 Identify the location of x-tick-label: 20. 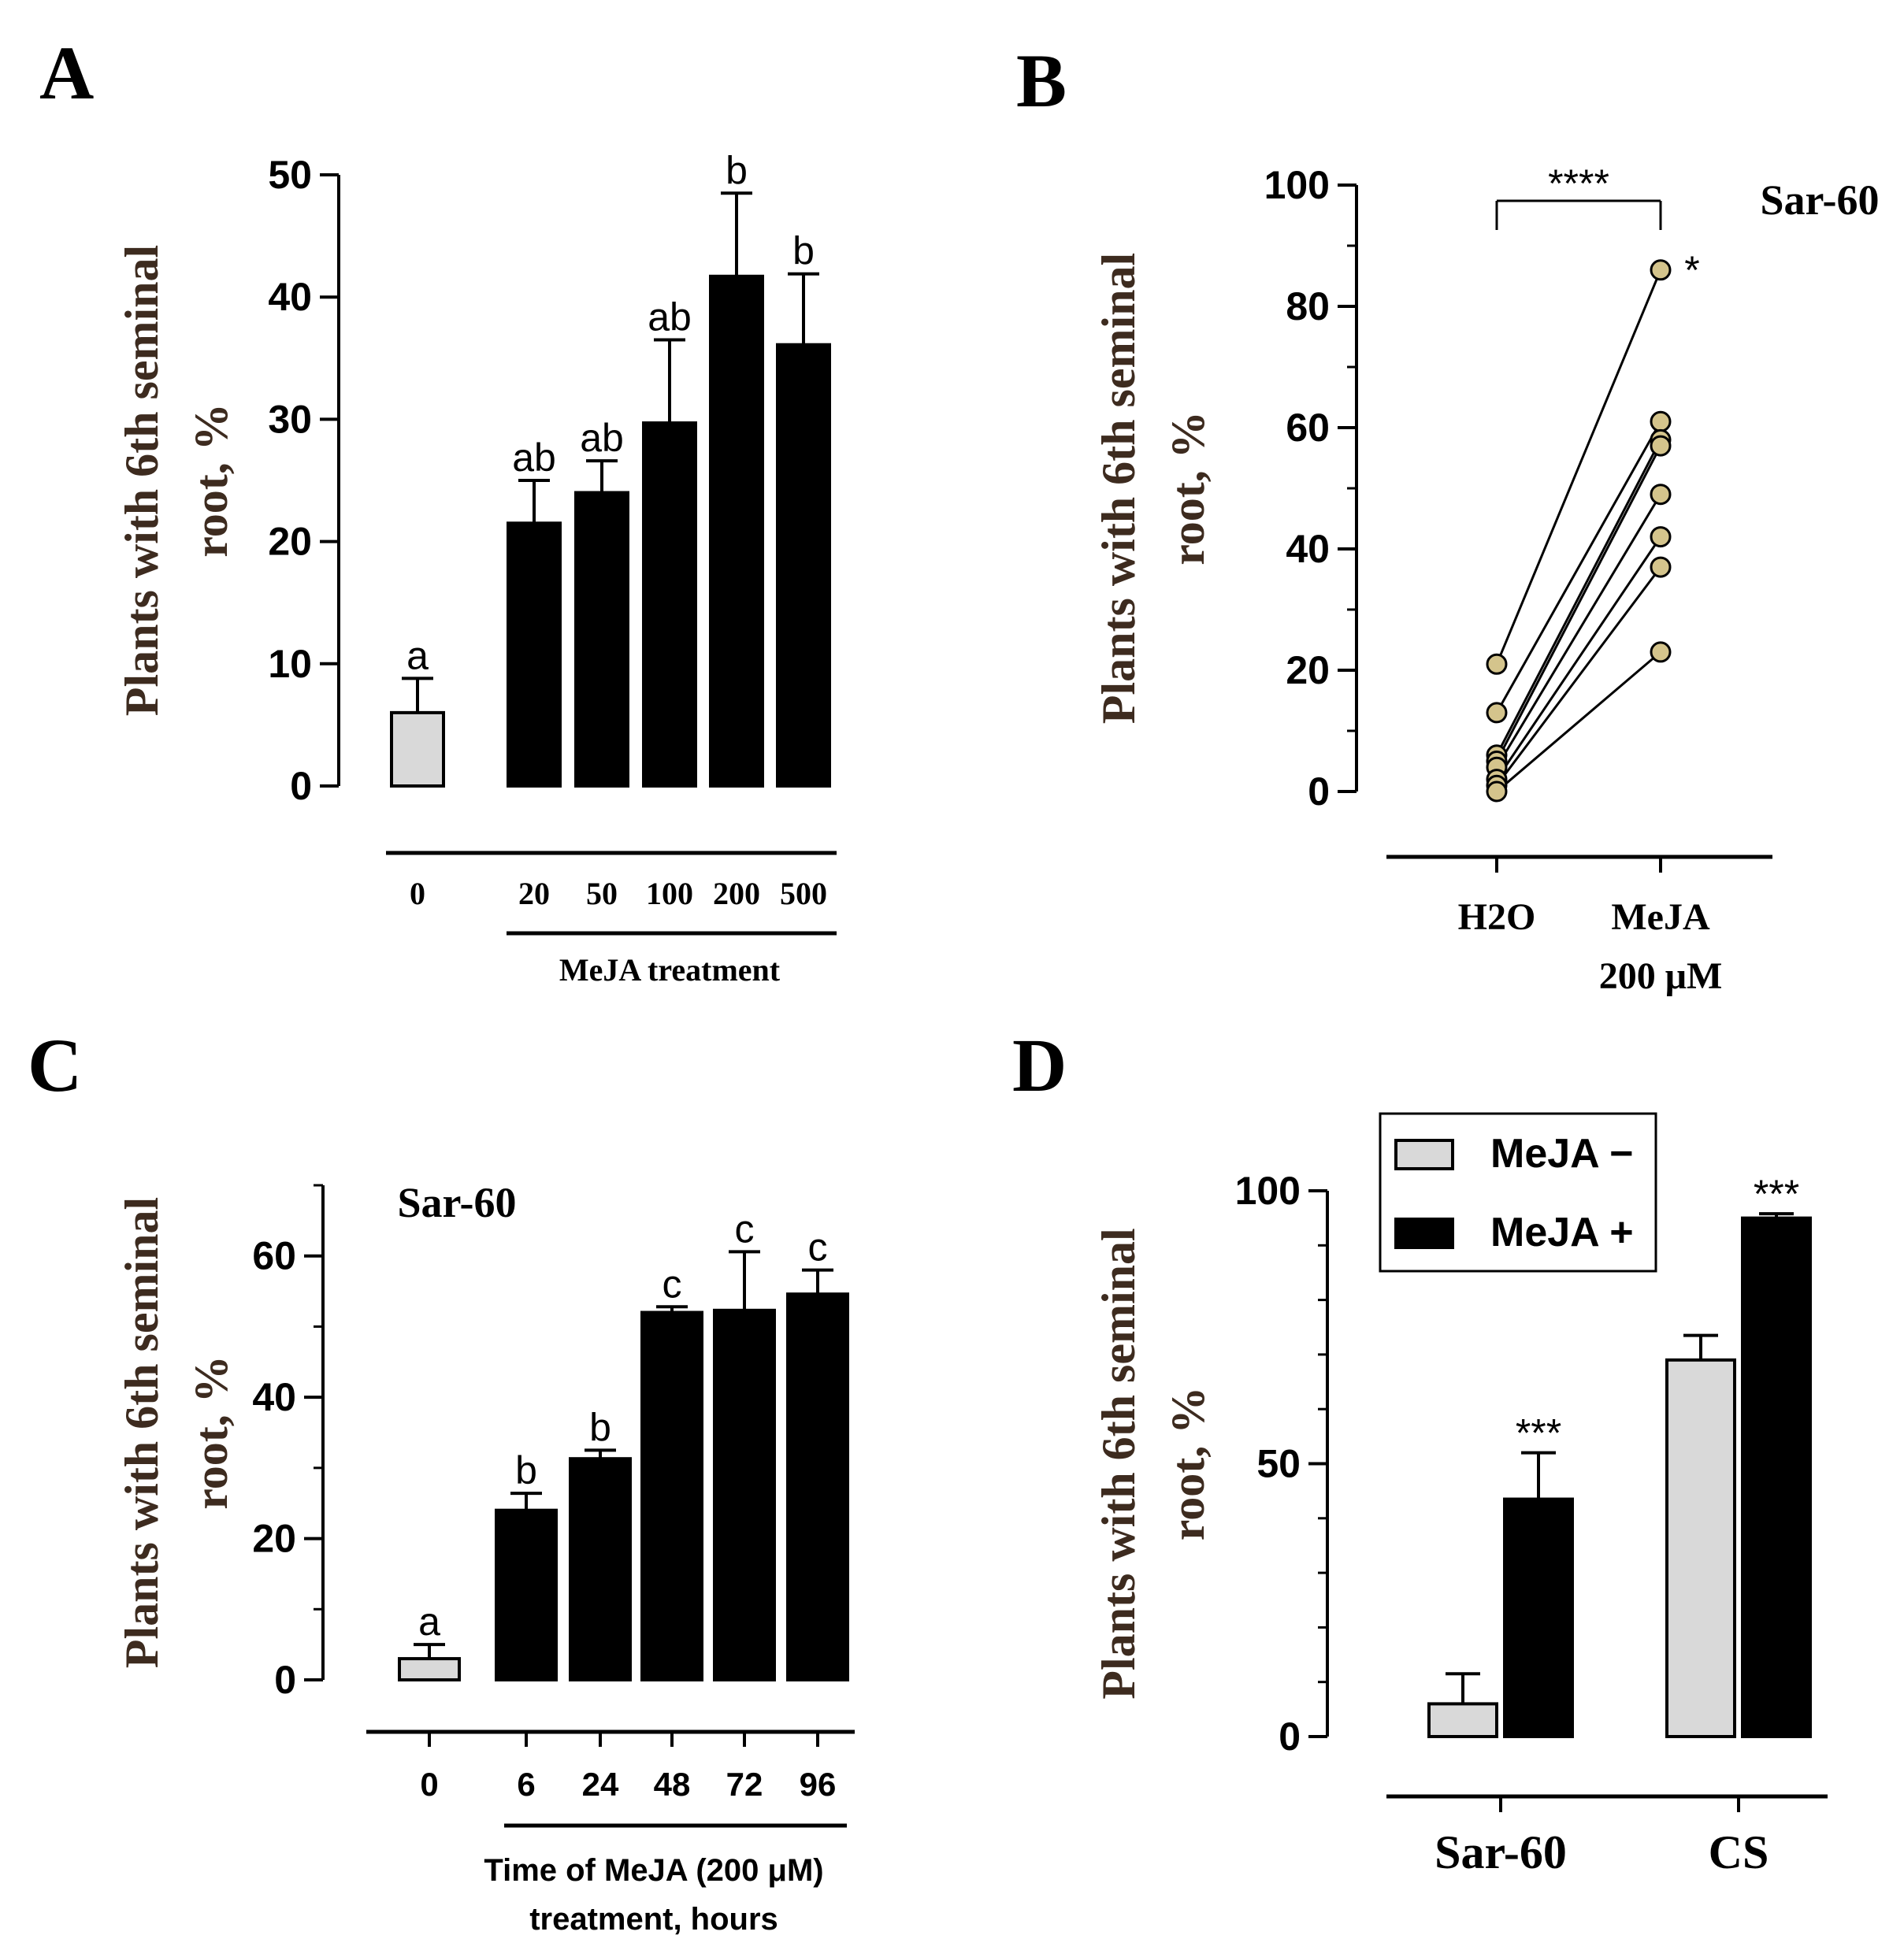
(534, 893).